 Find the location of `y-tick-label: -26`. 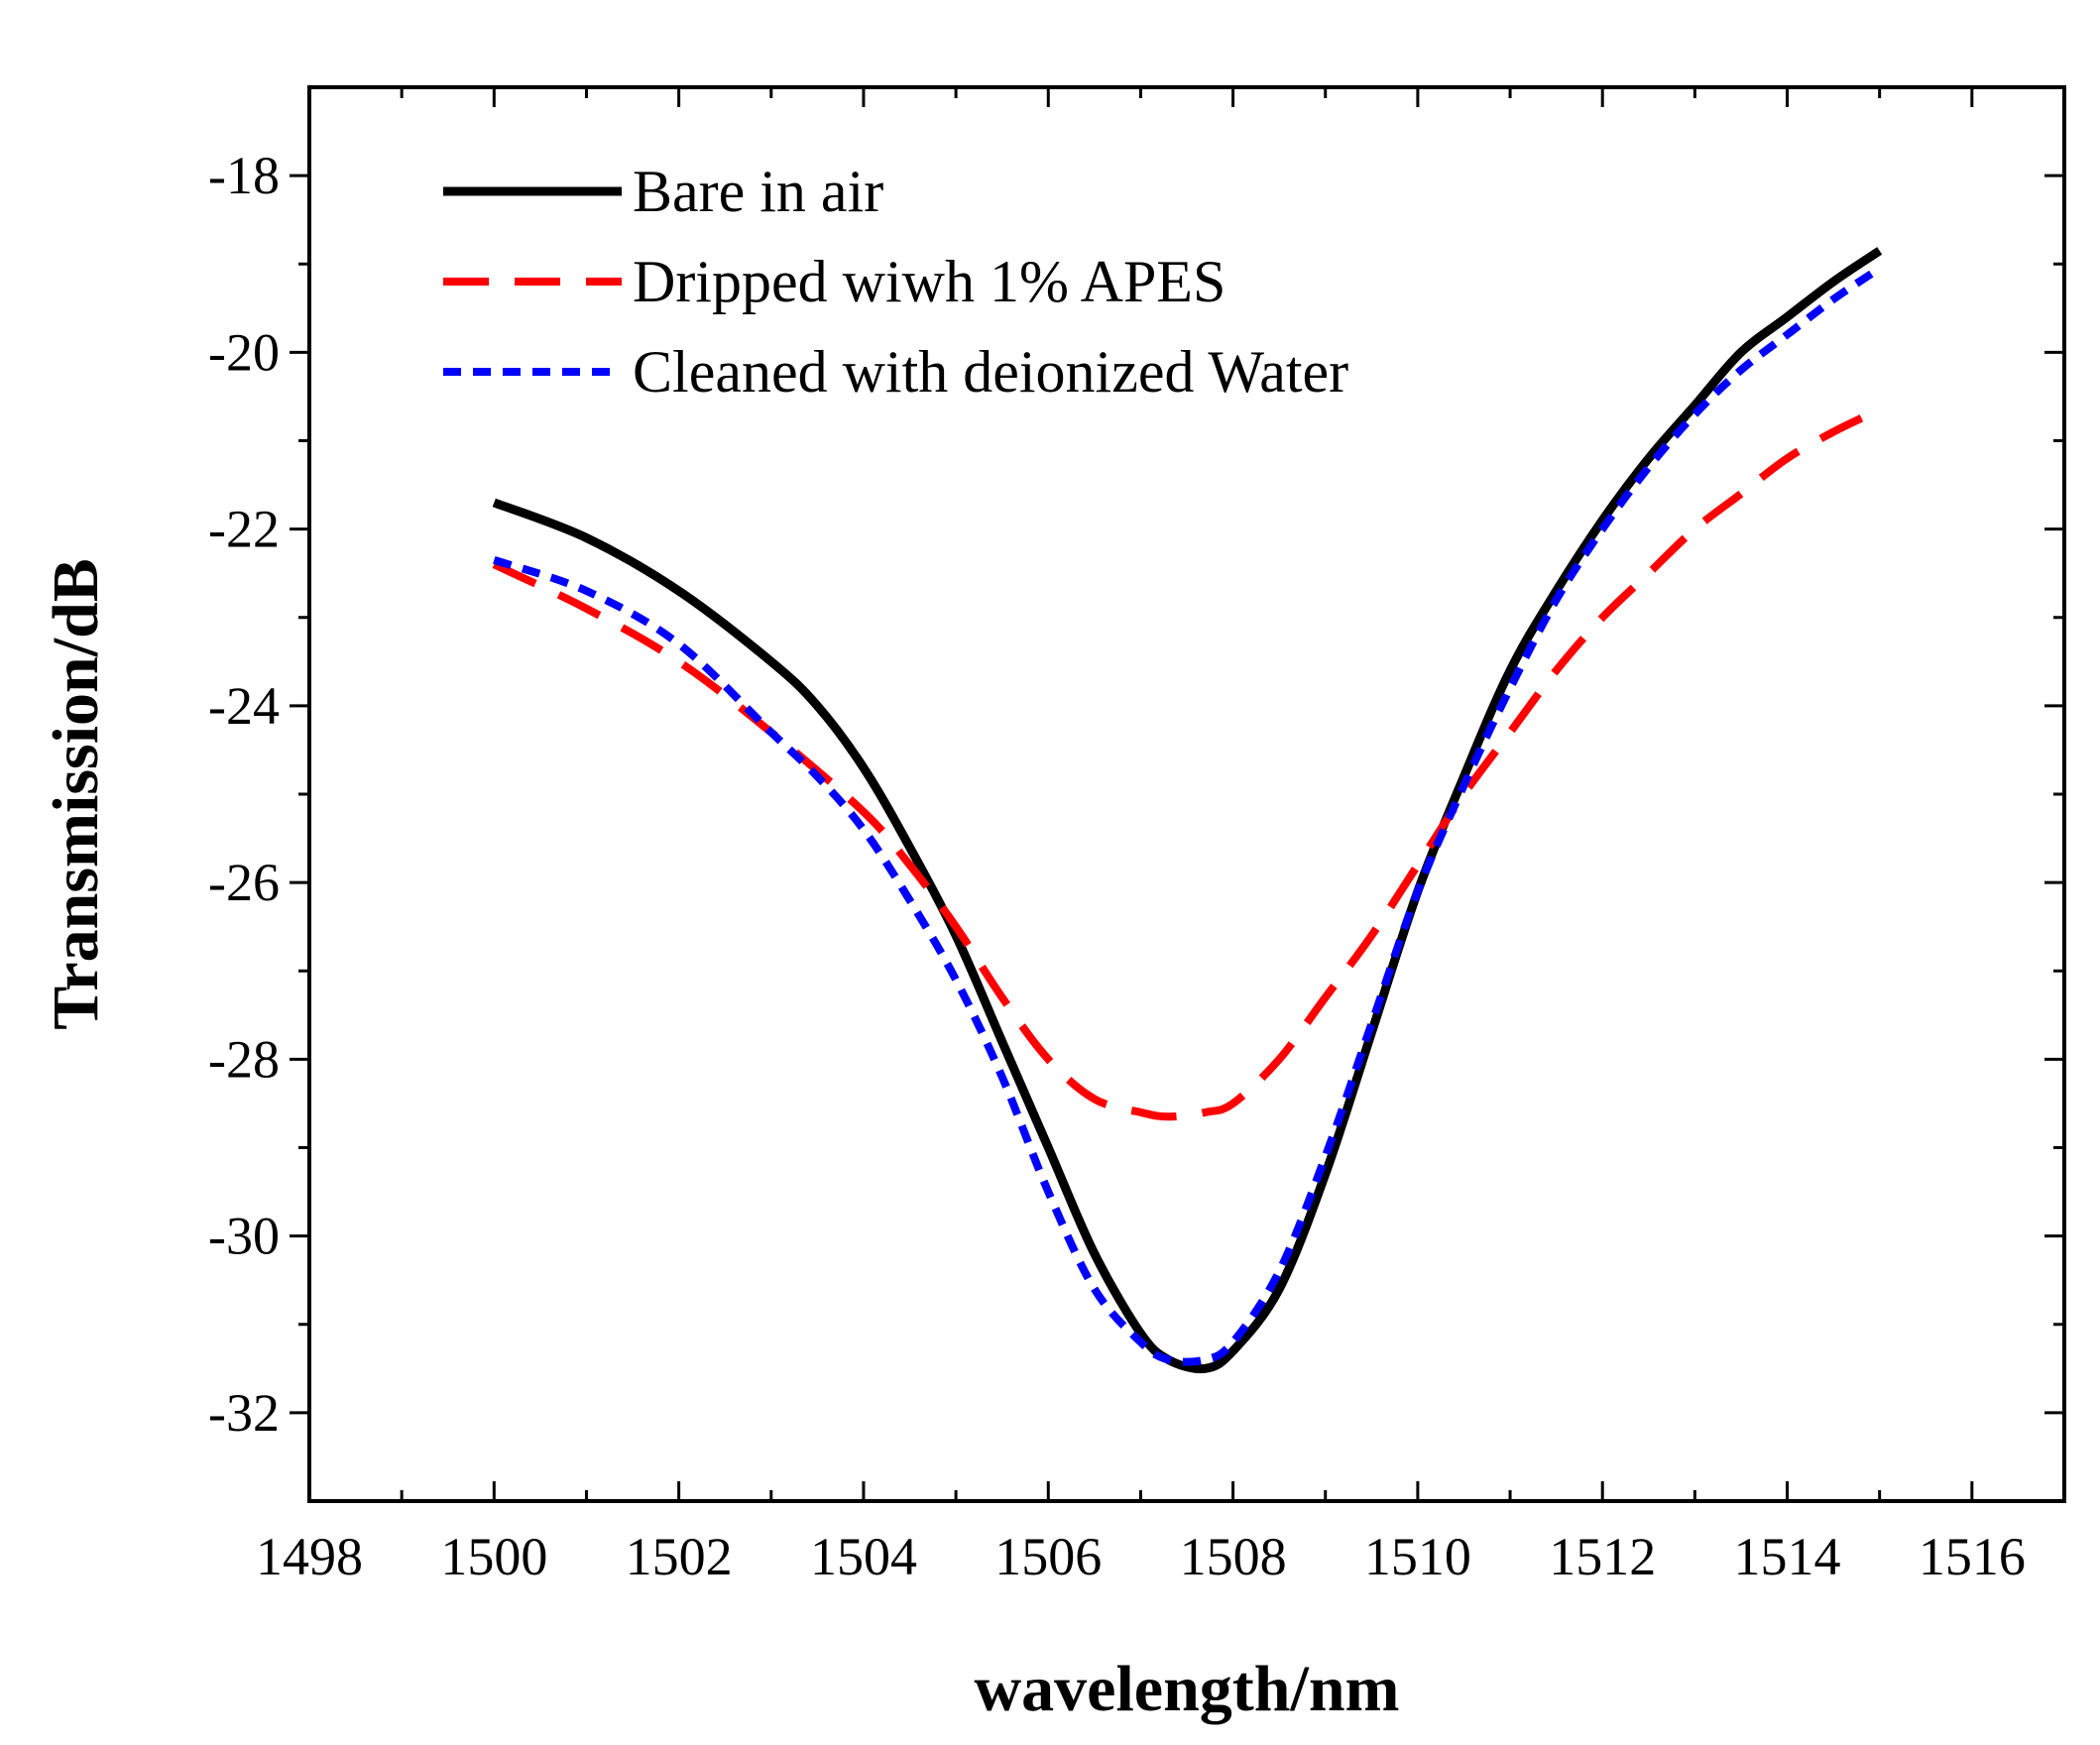

y-tick-label: -26 is located at coordinates (244, 882).